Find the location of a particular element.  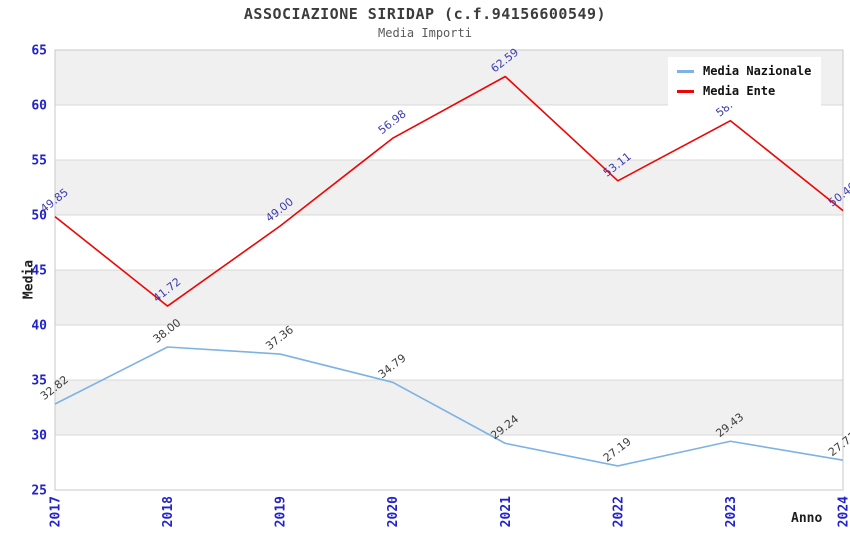

legend-item-media-ente: Media Ente is located at coordinates (744, 91).